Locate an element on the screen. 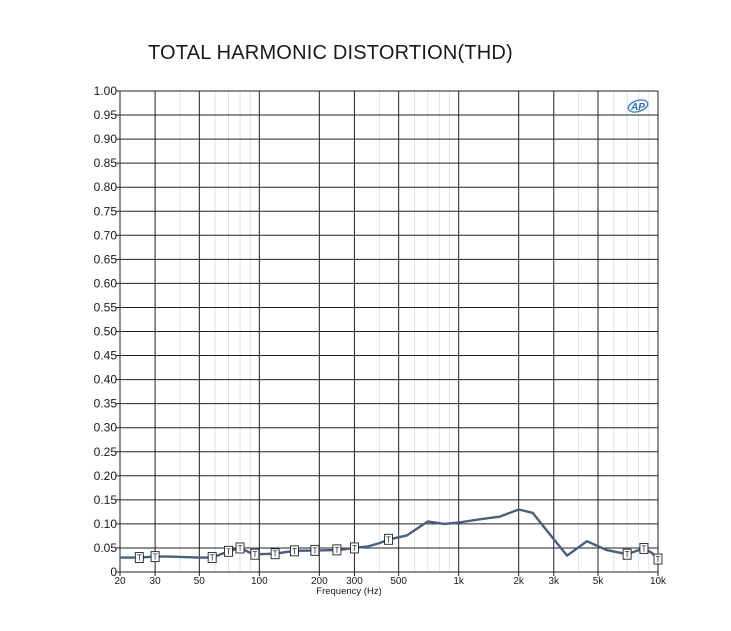 Image resolution: width=731 pixels, height=631 pixels. y-tick-label: 0.50 is located at coordinates (106, 332).